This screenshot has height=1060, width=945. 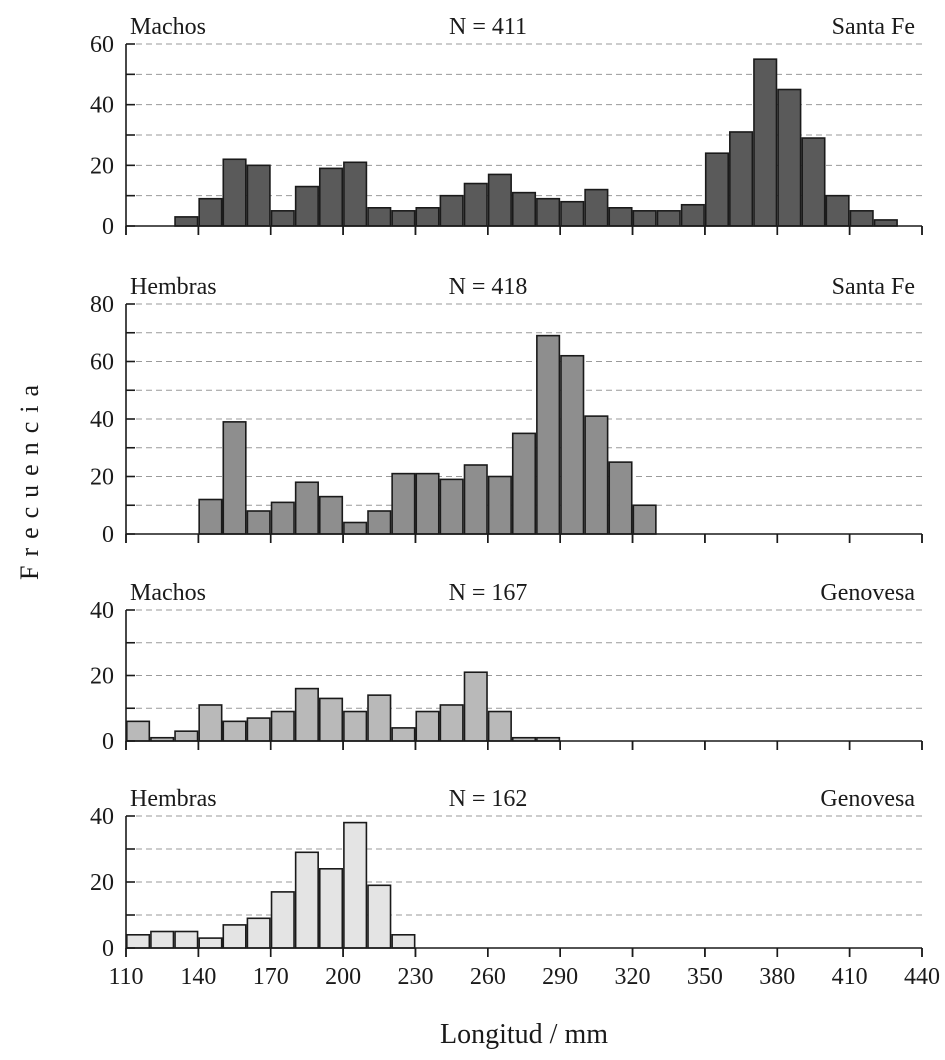 What do you see at coordinates (168, 27) in the screenshot?
I see `panel-sex-label: Machos` at bounding box center [168, 27].